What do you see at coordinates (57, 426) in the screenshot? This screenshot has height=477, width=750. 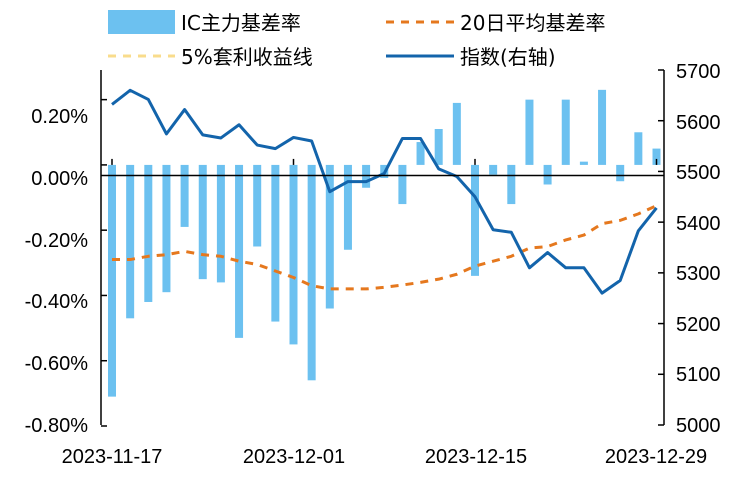 I see `left-tick-label: -0.80%` at bounding box center [57, 426].